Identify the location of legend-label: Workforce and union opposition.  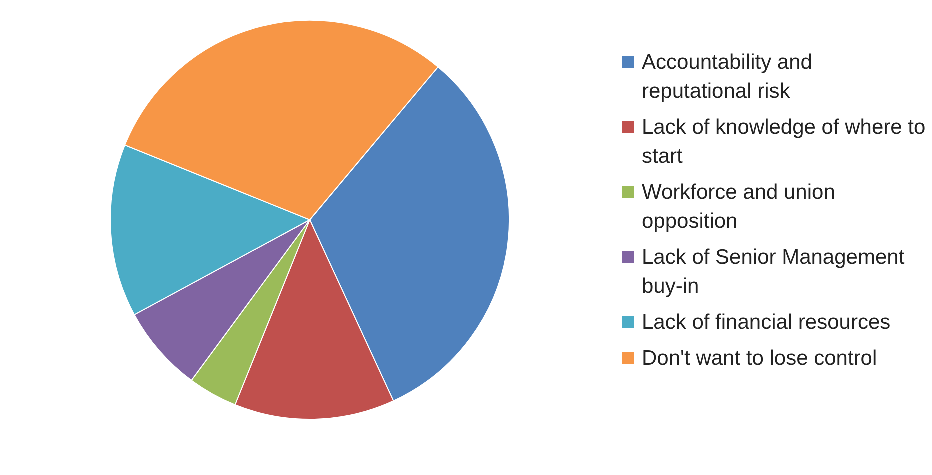
(739, 207).